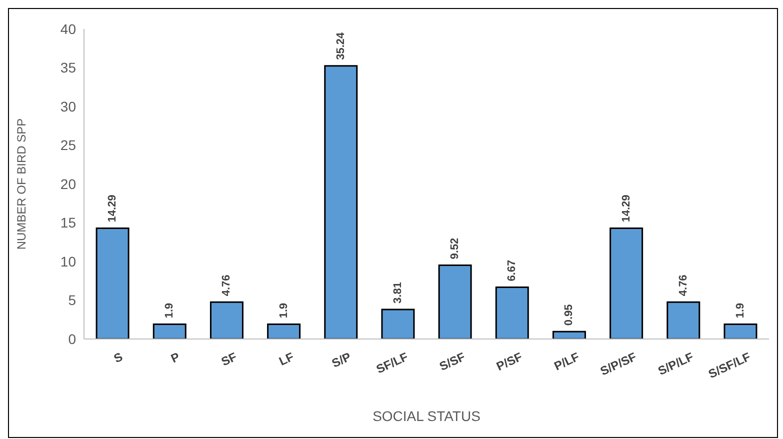 The image size is (783, 439). Describe the element at coordinates (68, 261) in the screenshot. I see `y-tick-label: 10` at that location.